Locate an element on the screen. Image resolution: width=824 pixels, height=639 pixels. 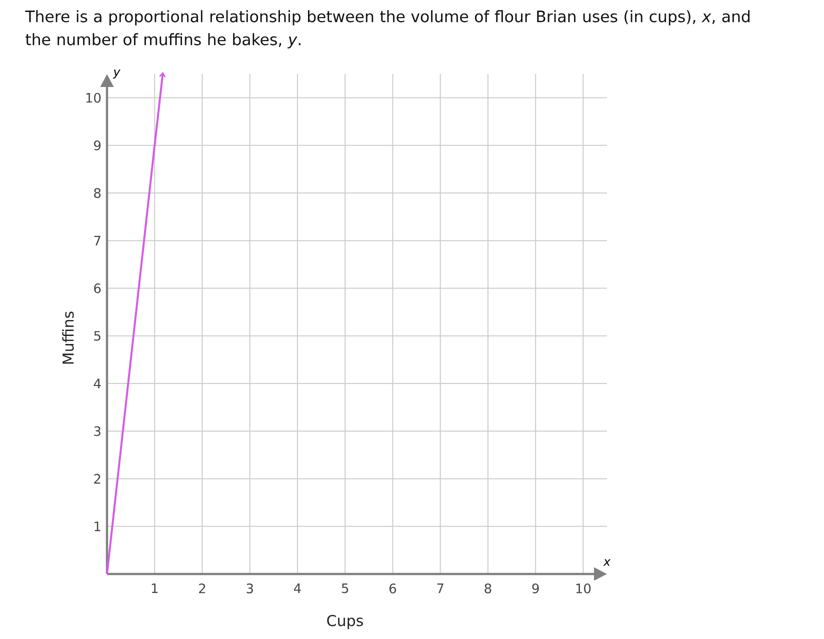
y-tick-label: 7 is located at coordinates (97, 241).